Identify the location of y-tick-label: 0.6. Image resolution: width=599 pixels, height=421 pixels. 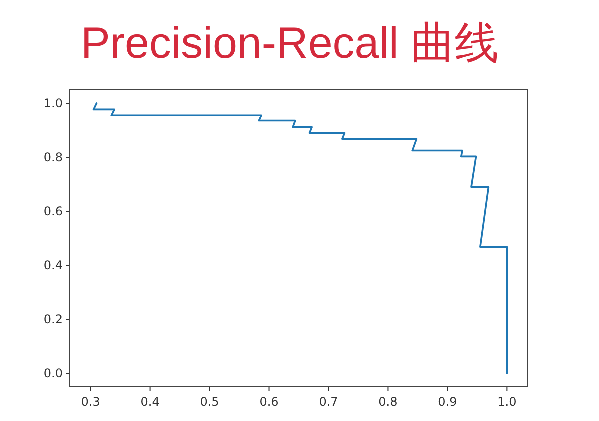
(53, 211).